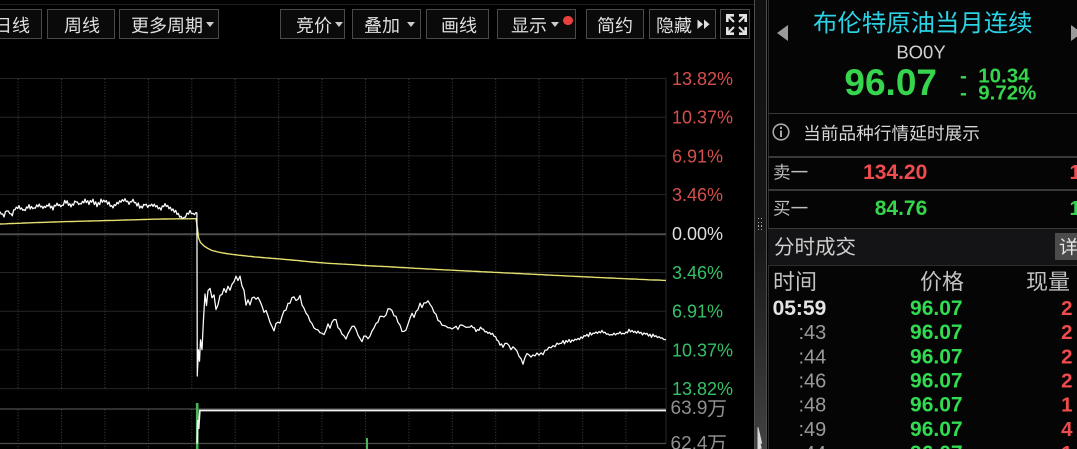 This screenshot has width=1077, height=449. Describe the element at coordinates (697, 234) in the screenshot. I see `svg-text: 0.00%` at that location.